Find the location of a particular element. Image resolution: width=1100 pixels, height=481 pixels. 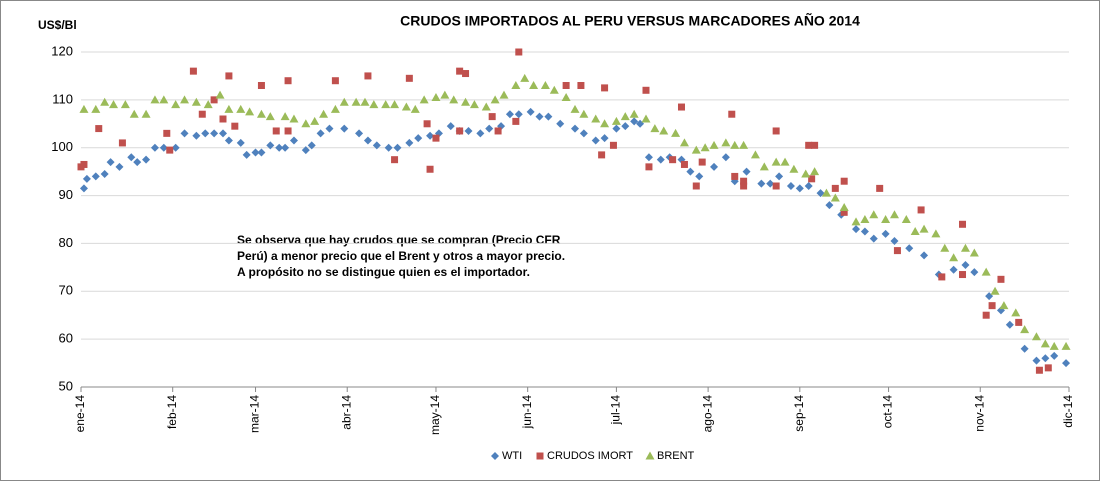

x-tick-label: dic-14 is located at coordinates (1068, 411).